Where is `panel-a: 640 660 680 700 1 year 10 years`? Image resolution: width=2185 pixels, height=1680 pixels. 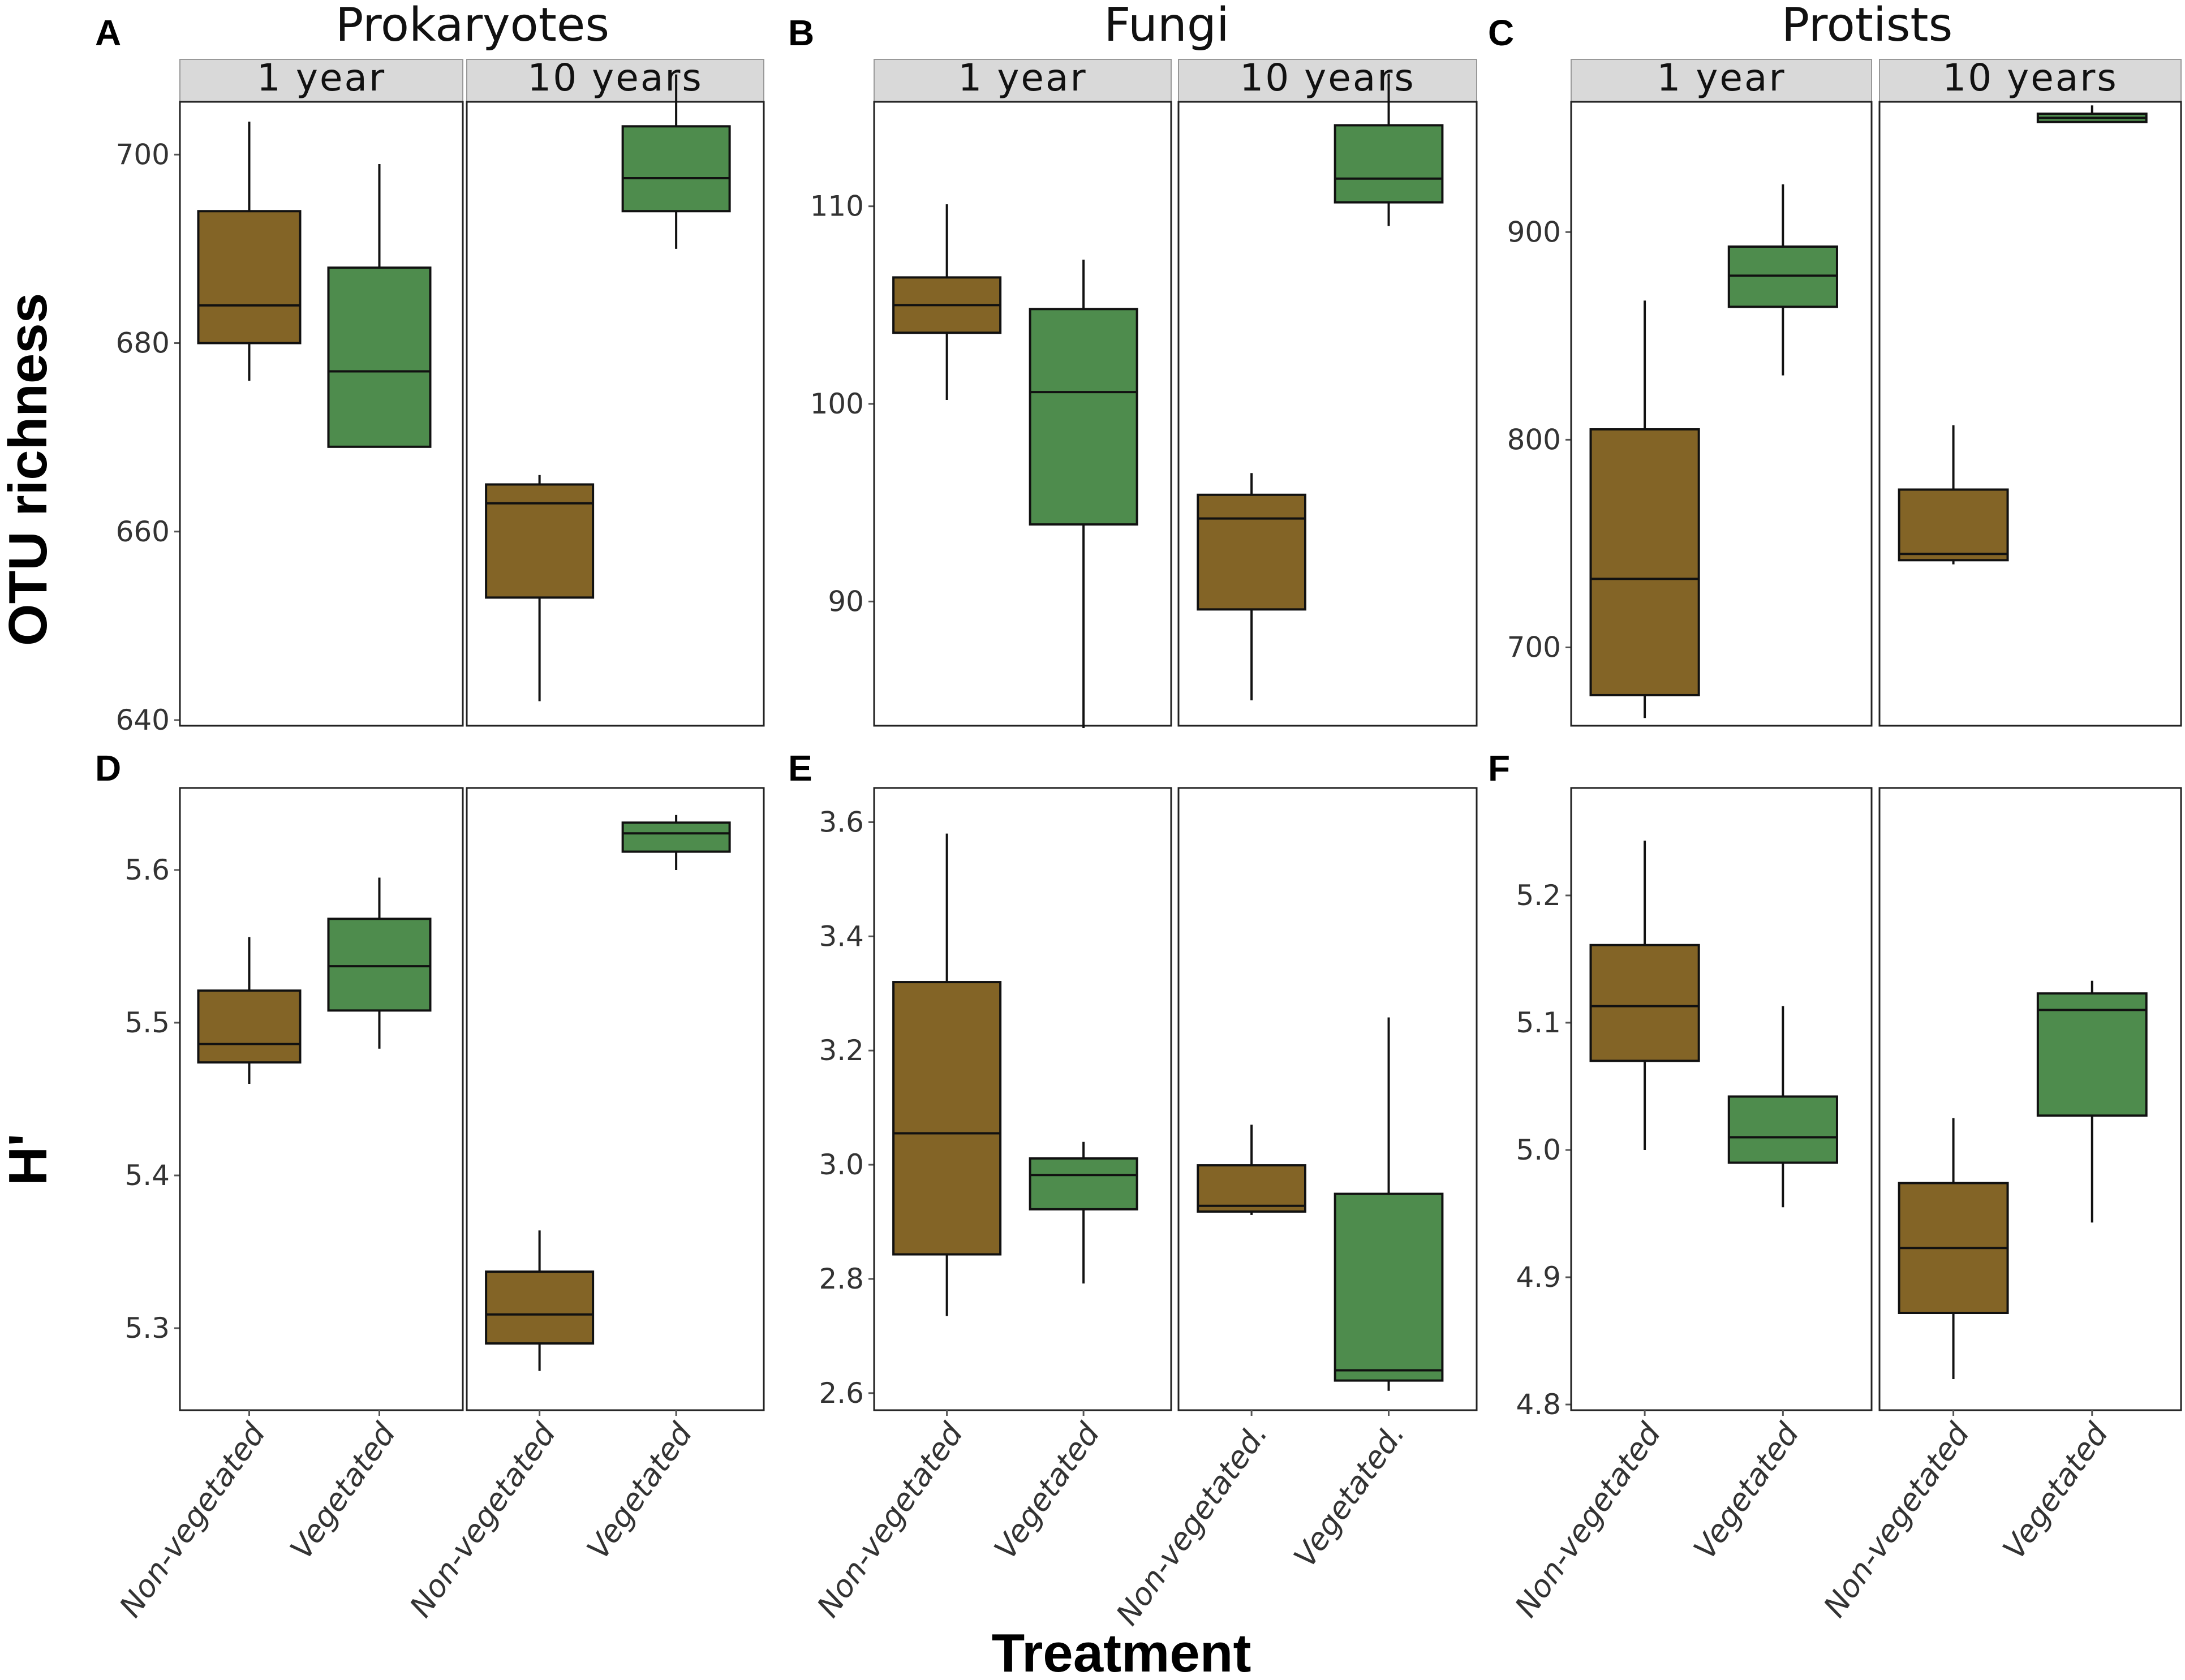
panel-a: 640 660 680 700 1 year 10 years is located at coordinates (440, 396).